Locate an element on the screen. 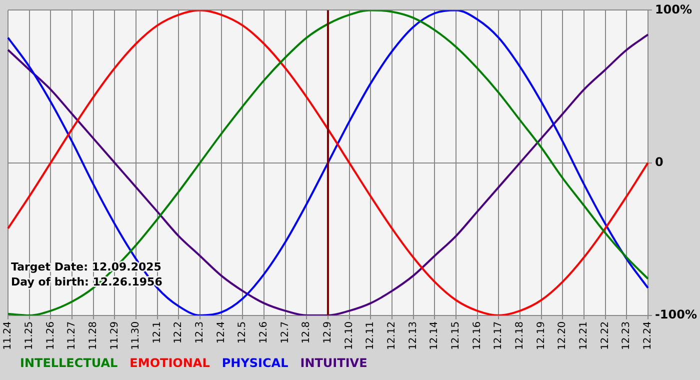 The image size is (700, 380). x-tick-label: 11.24 is located at coordinates (8, 335).